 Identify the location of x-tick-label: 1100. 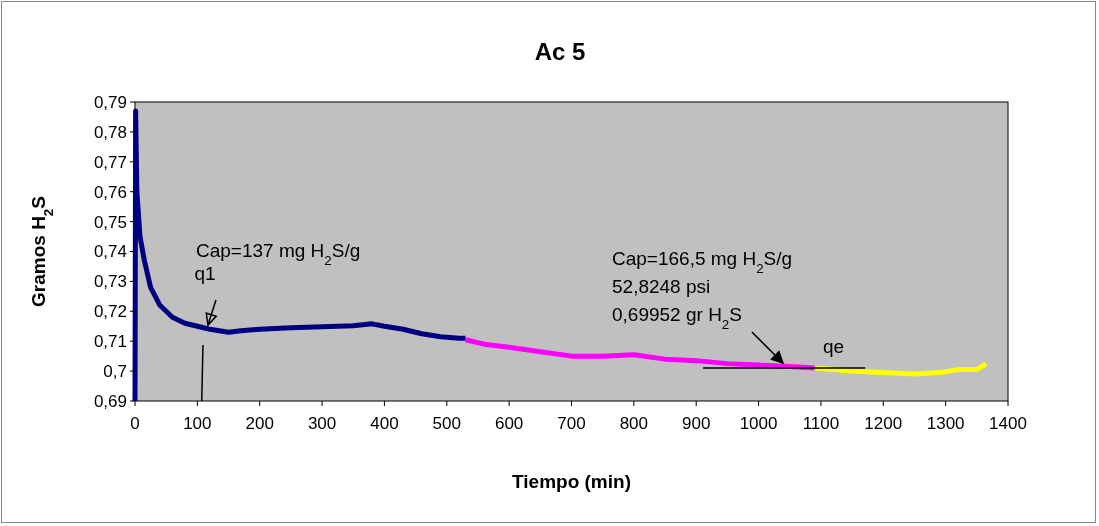
(821, 423).